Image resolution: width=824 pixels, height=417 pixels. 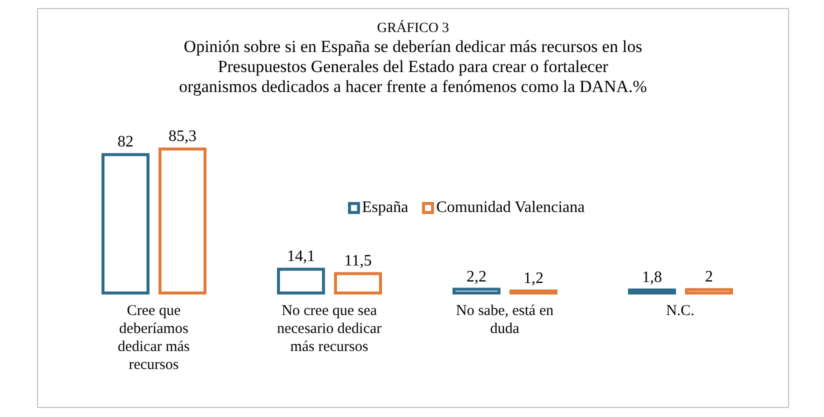 What do you see at coordinates (680, 311) in the screenshot?
I see `x-tick-label: N.C.` at bounding box center [680, 311].